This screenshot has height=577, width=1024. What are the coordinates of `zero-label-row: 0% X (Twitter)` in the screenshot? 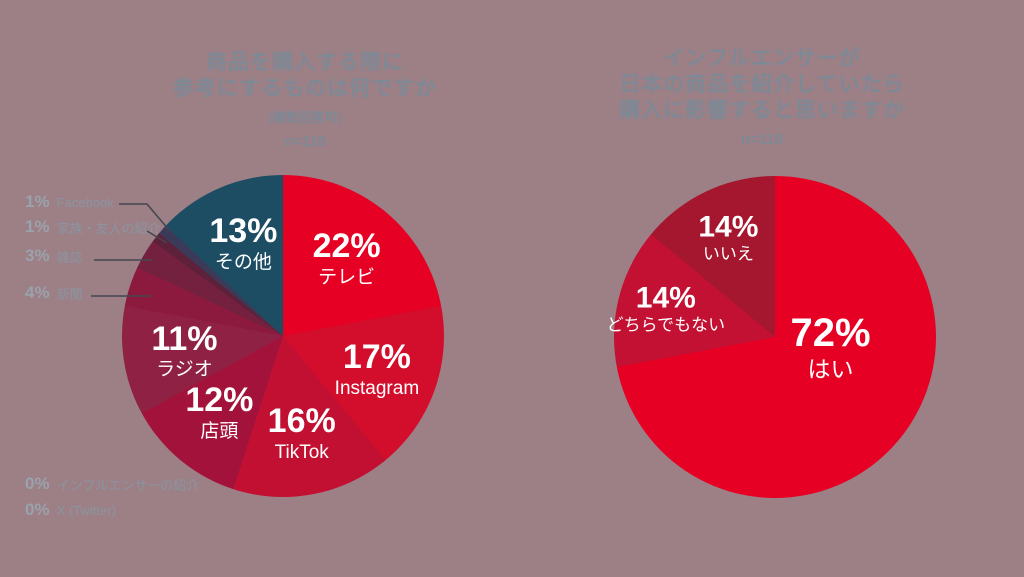 It's located at (70, 510).